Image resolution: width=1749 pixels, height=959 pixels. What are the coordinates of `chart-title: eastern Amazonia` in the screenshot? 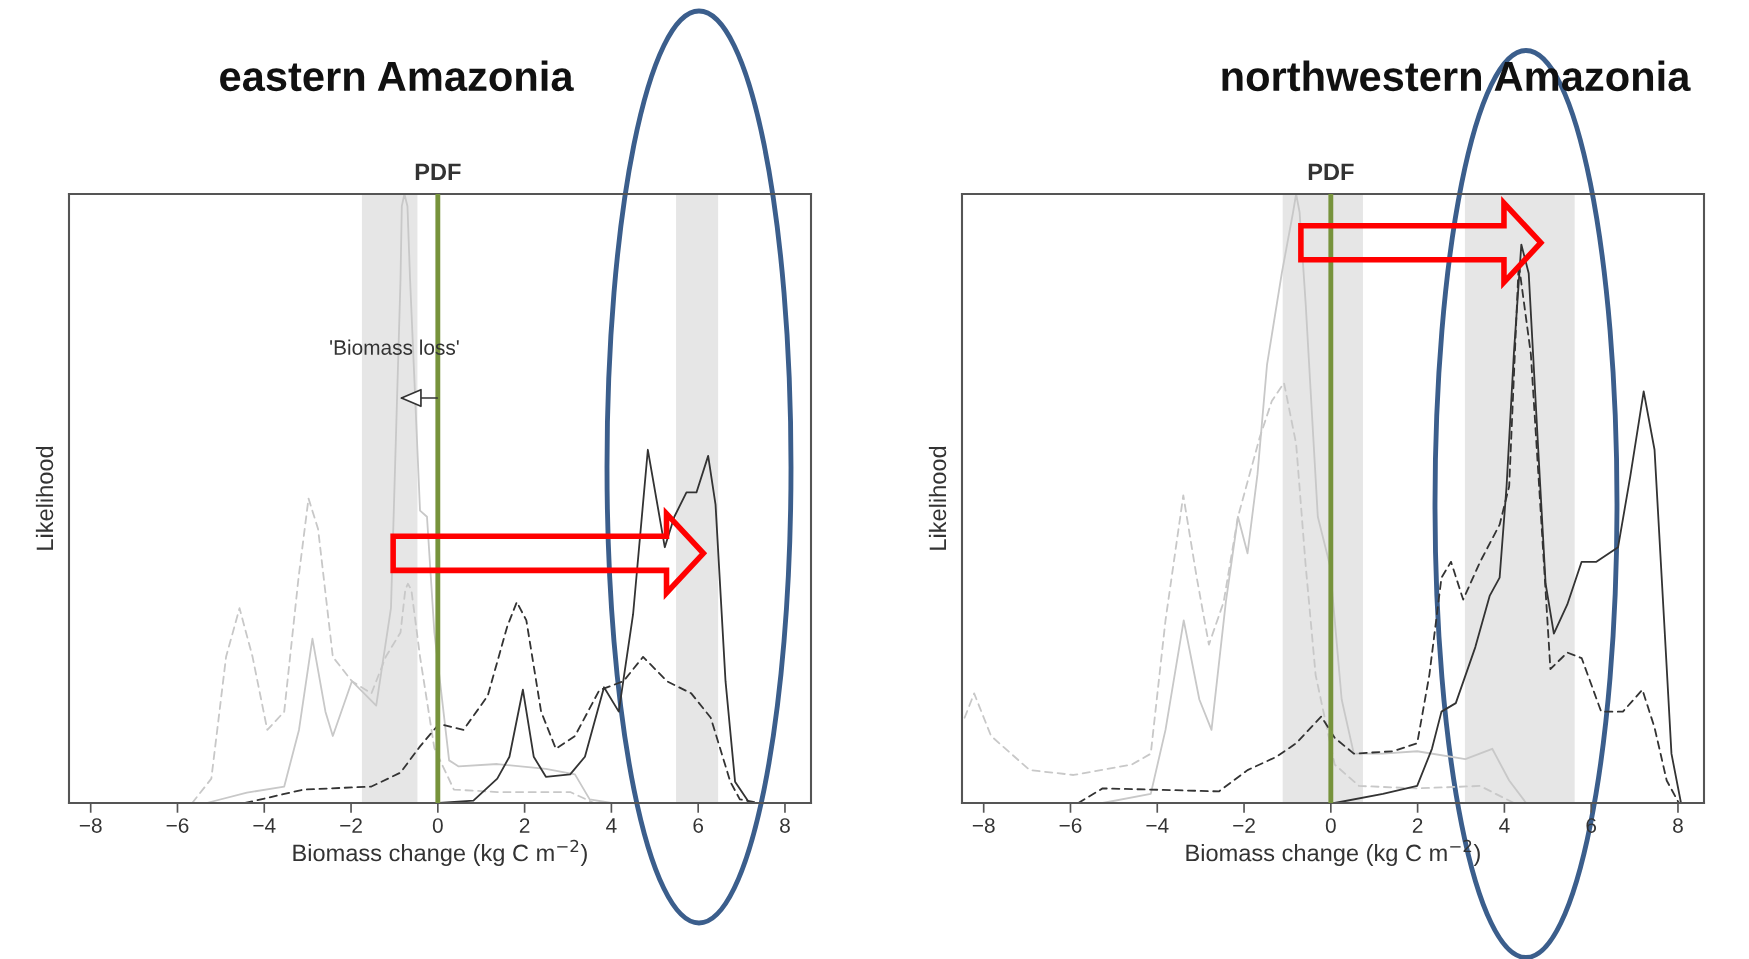 It's located at (397, 76).